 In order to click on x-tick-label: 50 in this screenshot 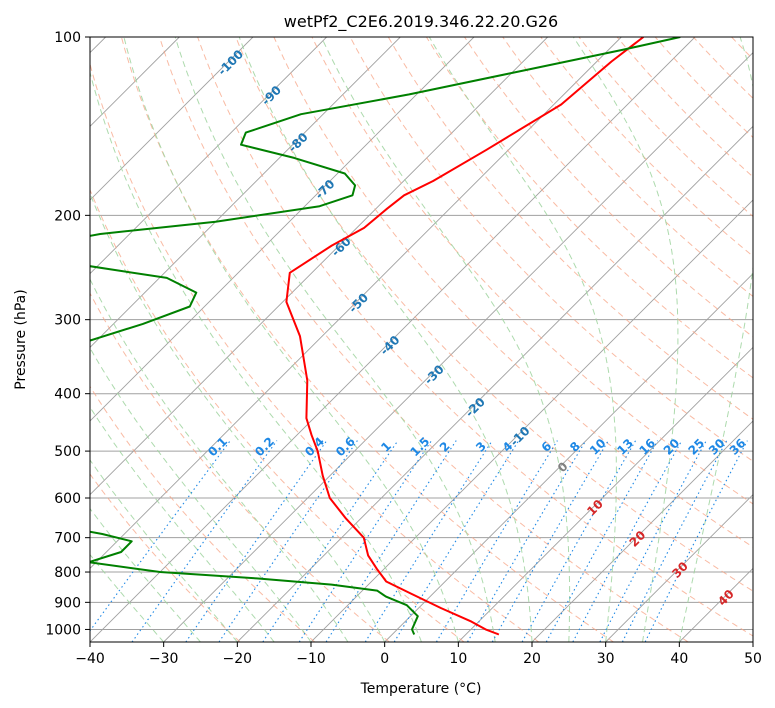, I will do `click(753, 659)`.